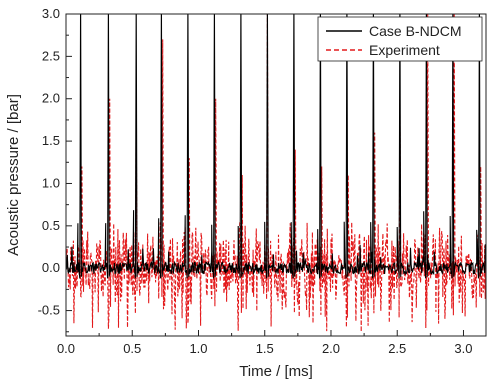 This screenshot has height=383, width=491. I want to click on legend-label-experiment: Experiment, so click(404, 50).